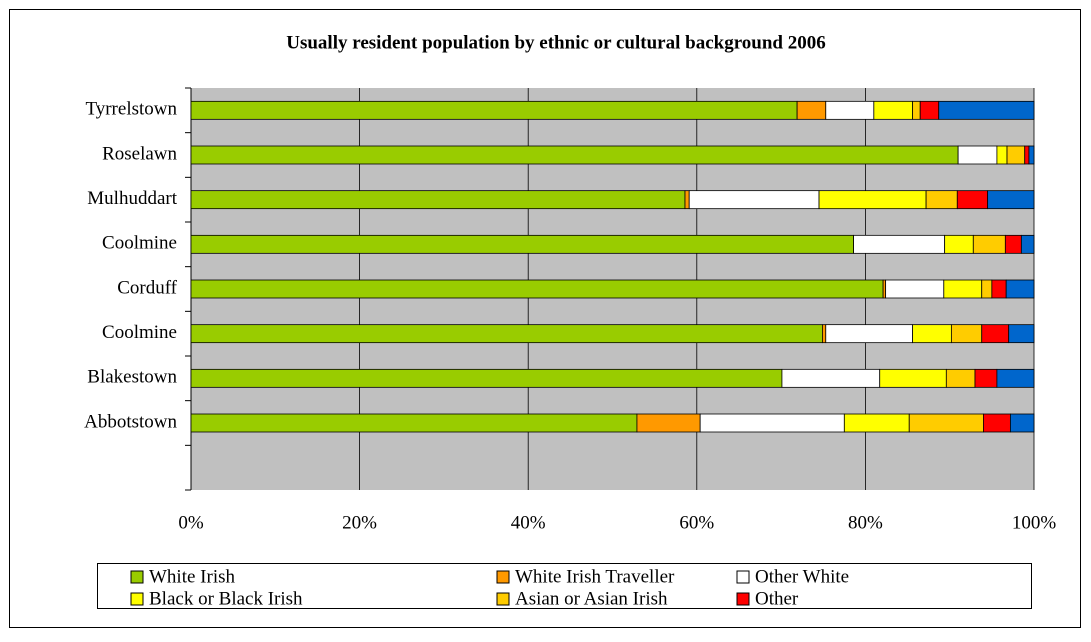  I want to click on legend-box, so click(564, 586).